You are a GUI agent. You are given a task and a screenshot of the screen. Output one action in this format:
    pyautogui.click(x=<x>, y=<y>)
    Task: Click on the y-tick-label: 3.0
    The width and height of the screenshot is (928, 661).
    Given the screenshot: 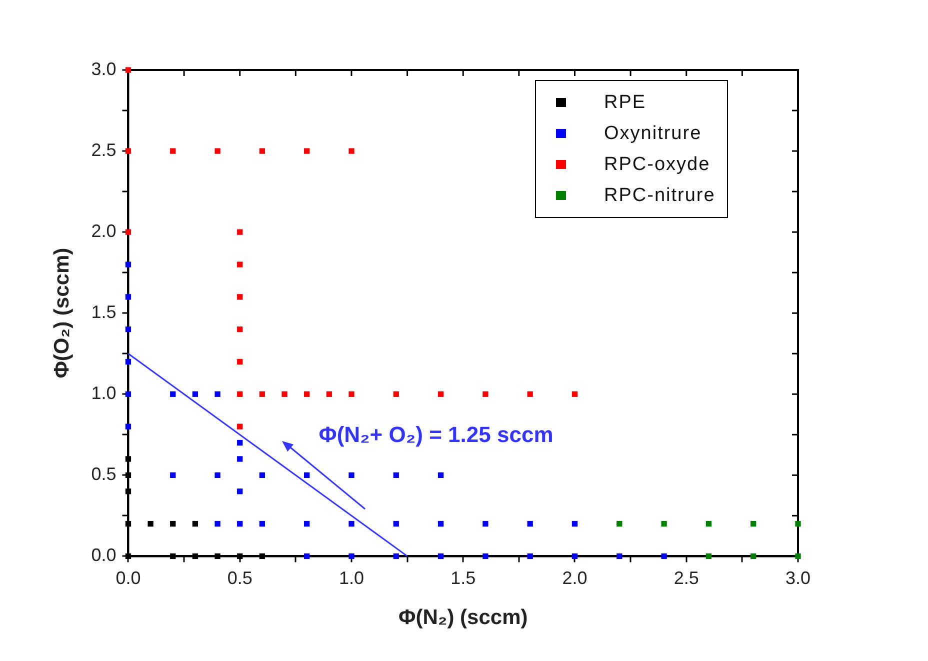 What is the action you would take?
    pyautogui.click(x=103, y=68)
    